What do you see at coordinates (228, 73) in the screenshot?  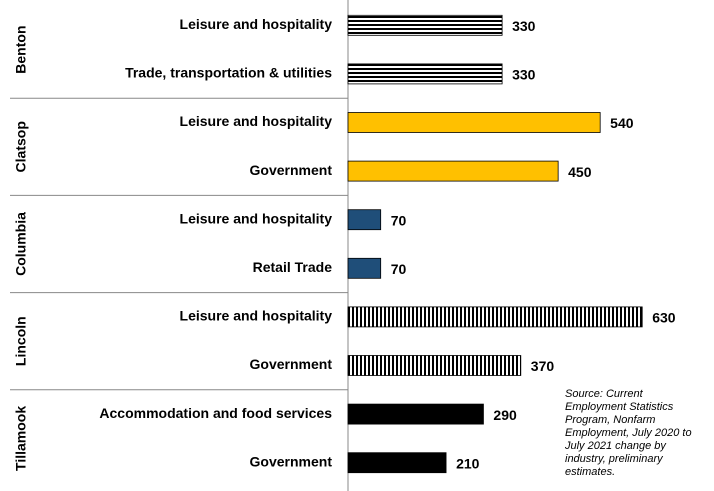 I see `category-label: Trade, transportation & utilities` at bounding box center [228, 73].